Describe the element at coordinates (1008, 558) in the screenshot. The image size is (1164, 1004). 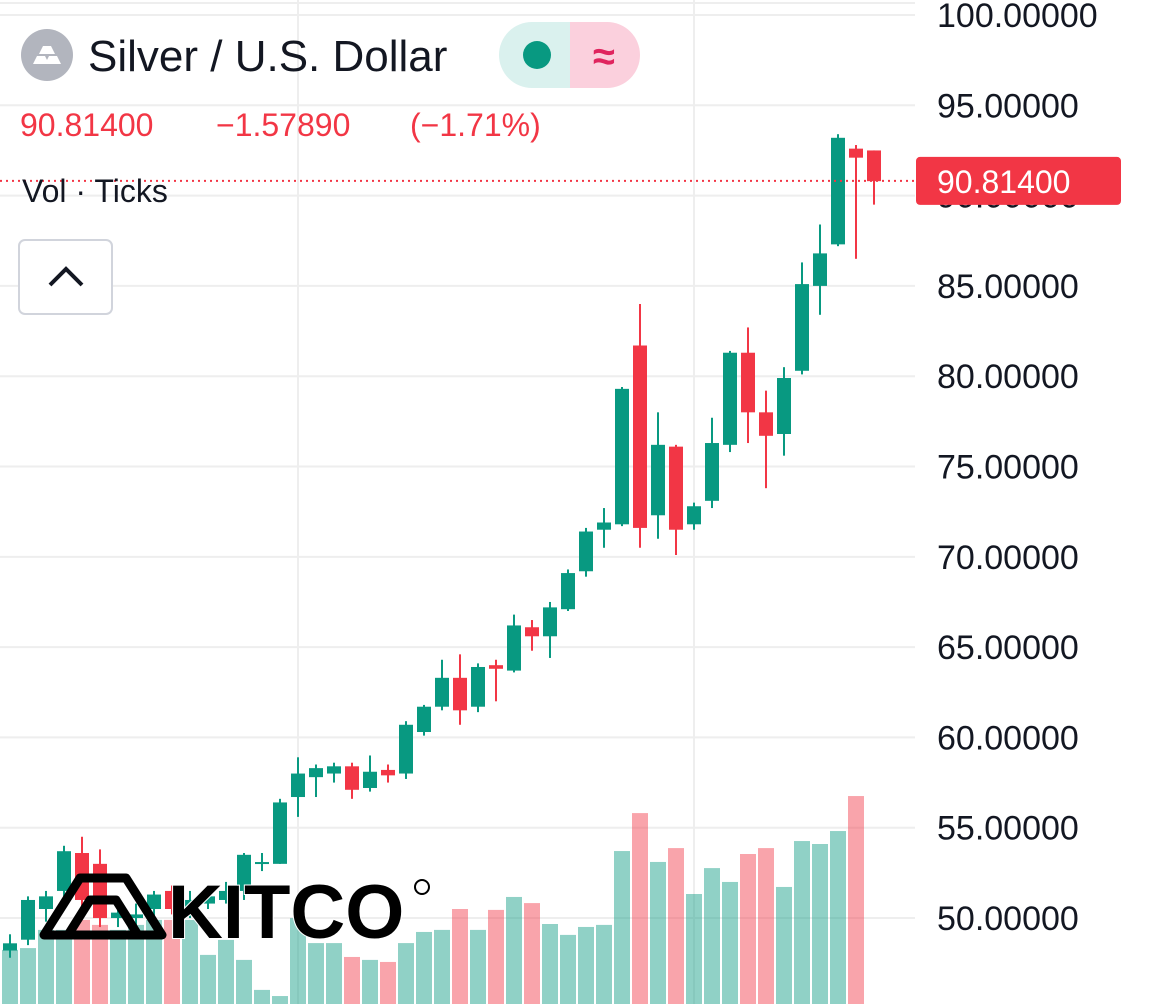
I see `y-tick-label: 70.00000` at that location.